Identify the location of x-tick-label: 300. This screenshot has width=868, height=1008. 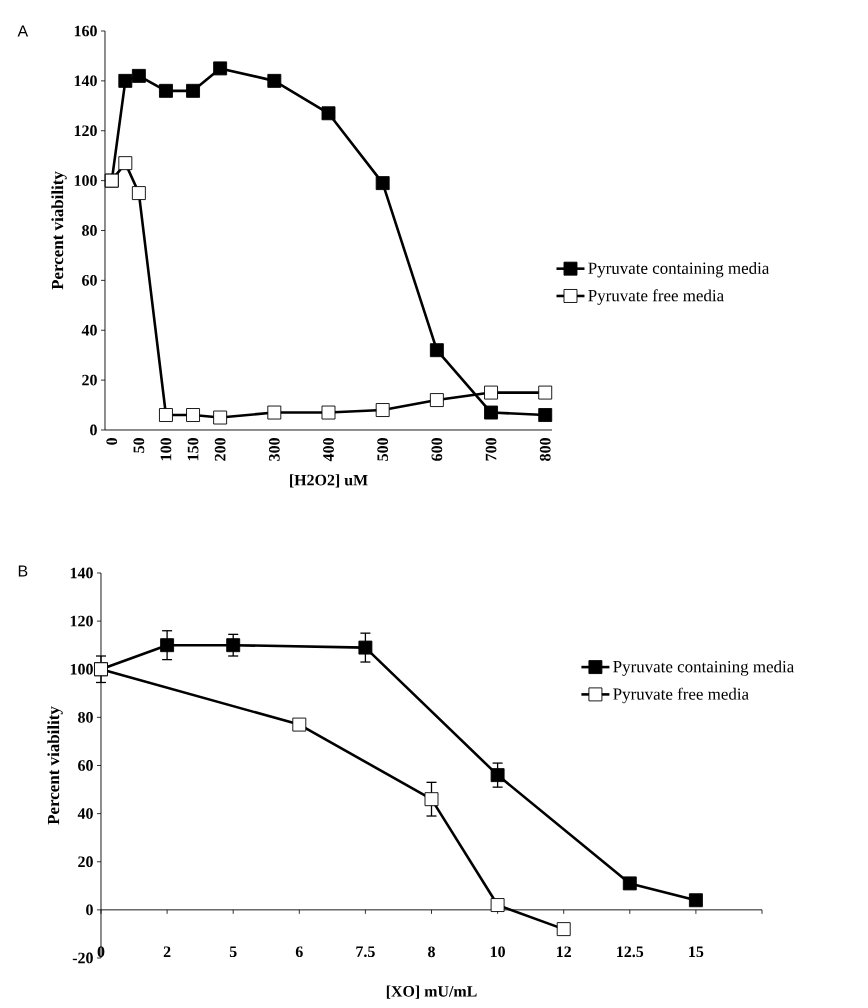
(274, 449).